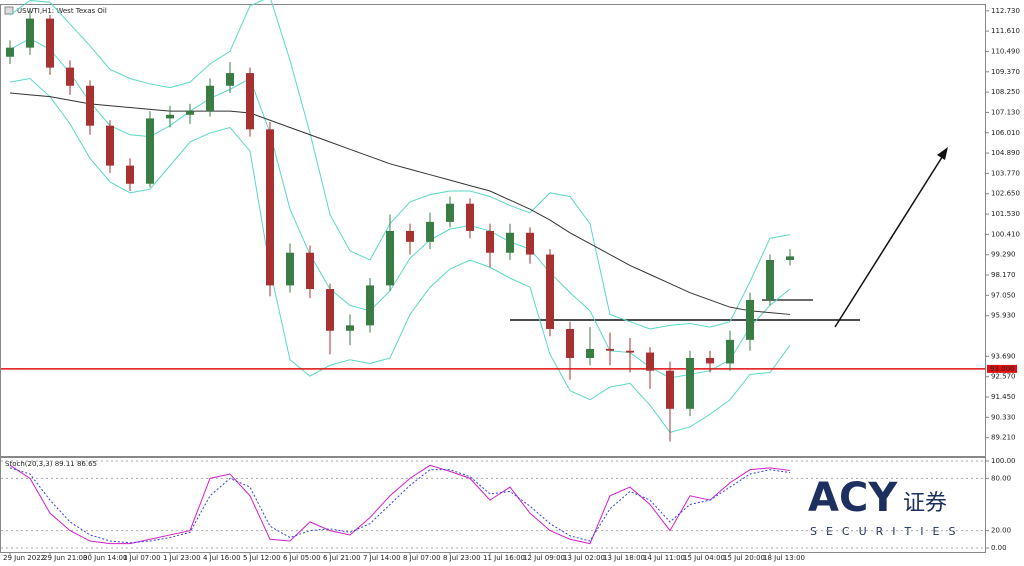 This screenshot has width=1024, height=566. Describe the element at coordinates (302, 558) in the screenshot. I see `x-tick-label: 6 Jul 05:00` at that location.